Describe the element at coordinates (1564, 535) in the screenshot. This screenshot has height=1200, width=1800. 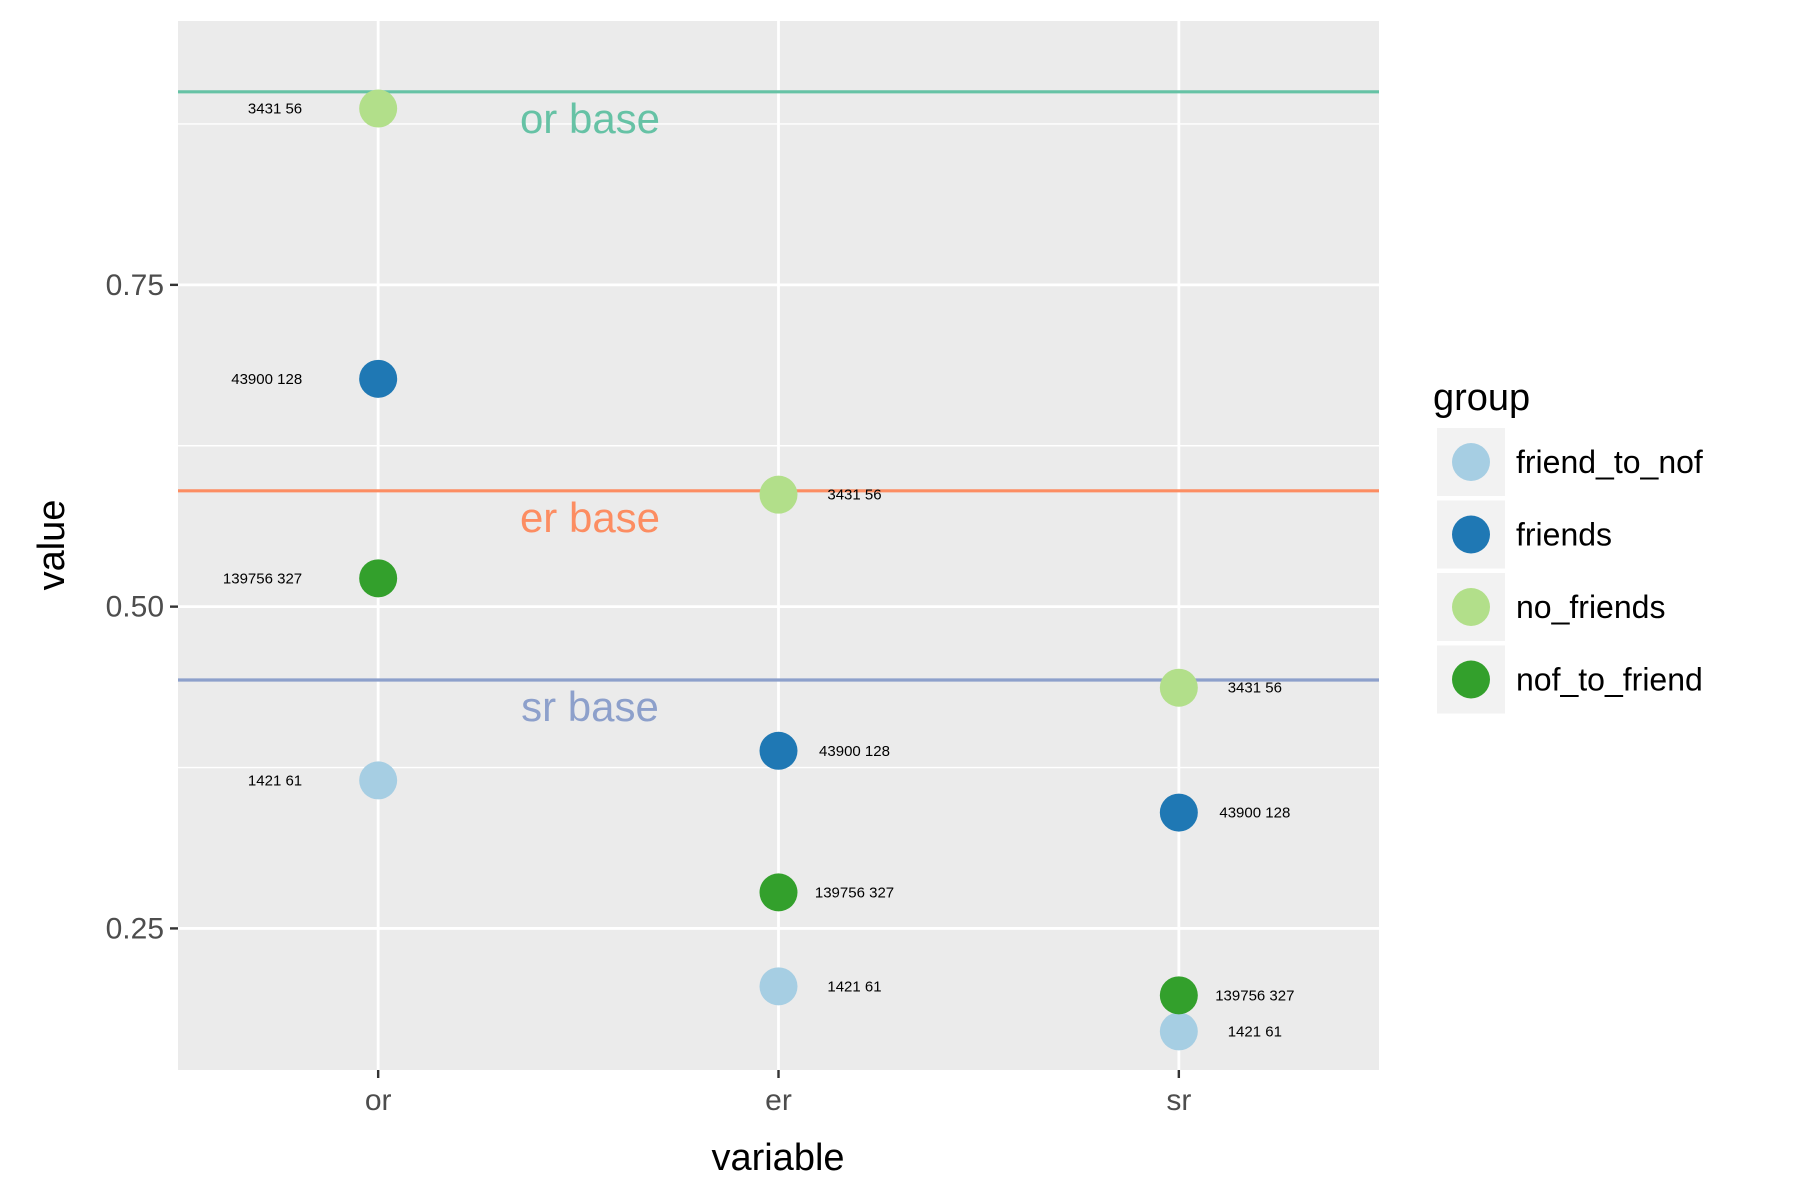
I see `legend-label: friends` at that location.